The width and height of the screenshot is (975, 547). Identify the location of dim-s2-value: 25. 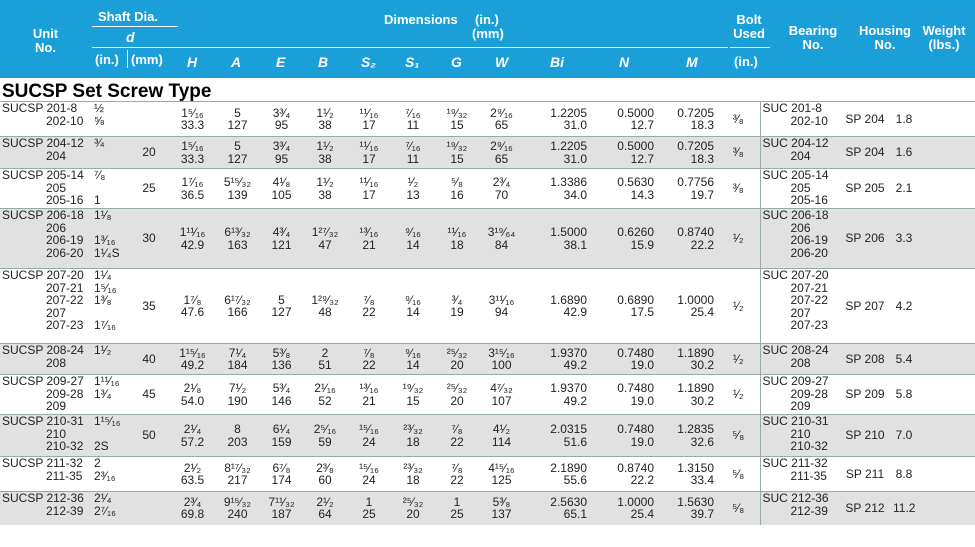
(369, 514).